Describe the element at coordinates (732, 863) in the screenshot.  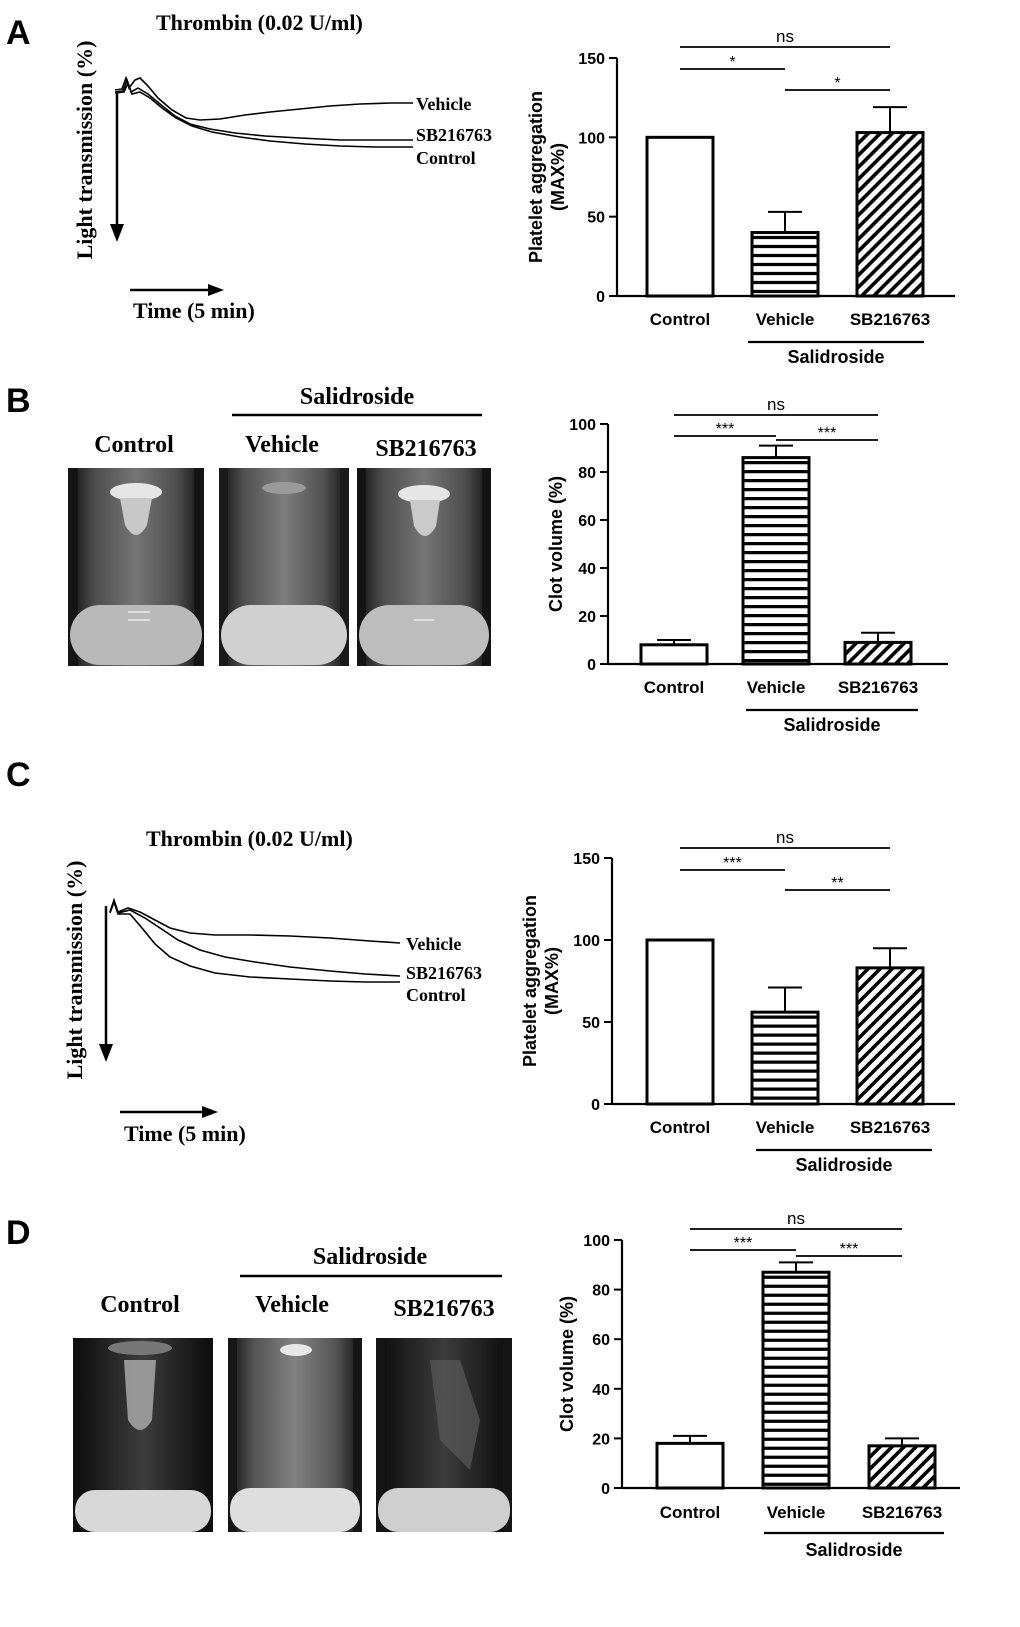
I see `chart-c-sig-label-1: ***` at that location.